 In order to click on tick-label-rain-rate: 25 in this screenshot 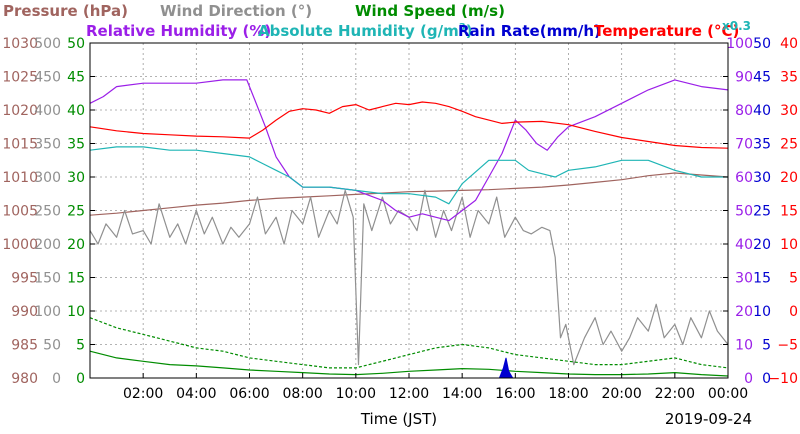, I will do `click(762, 212)`.